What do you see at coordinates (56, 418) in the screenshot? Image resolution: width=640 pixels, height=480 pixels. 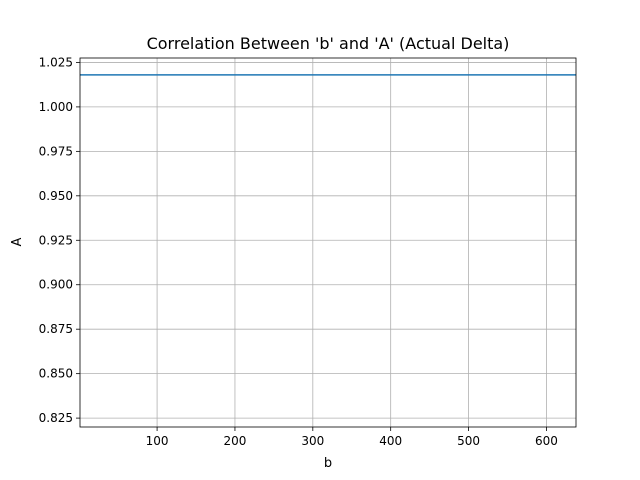 I see `y-tick-label: 0.825` at bounding box center [56, 418].